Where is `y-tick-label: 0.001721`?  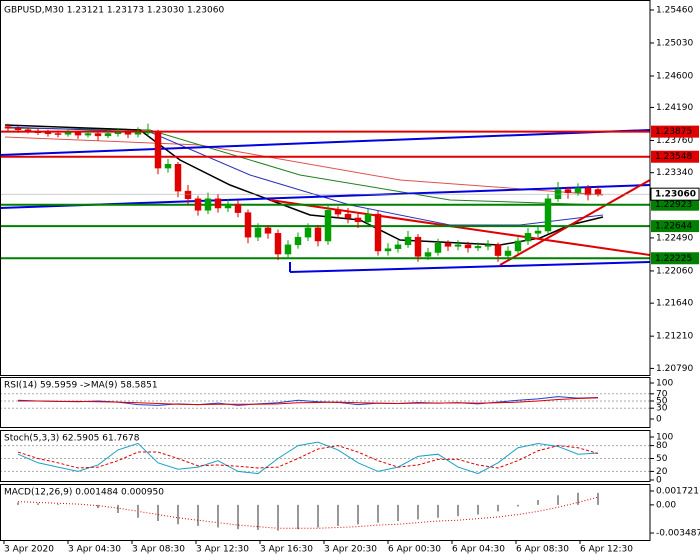 y-tick-label: 0.001721 is located at coordinates (677, 492).